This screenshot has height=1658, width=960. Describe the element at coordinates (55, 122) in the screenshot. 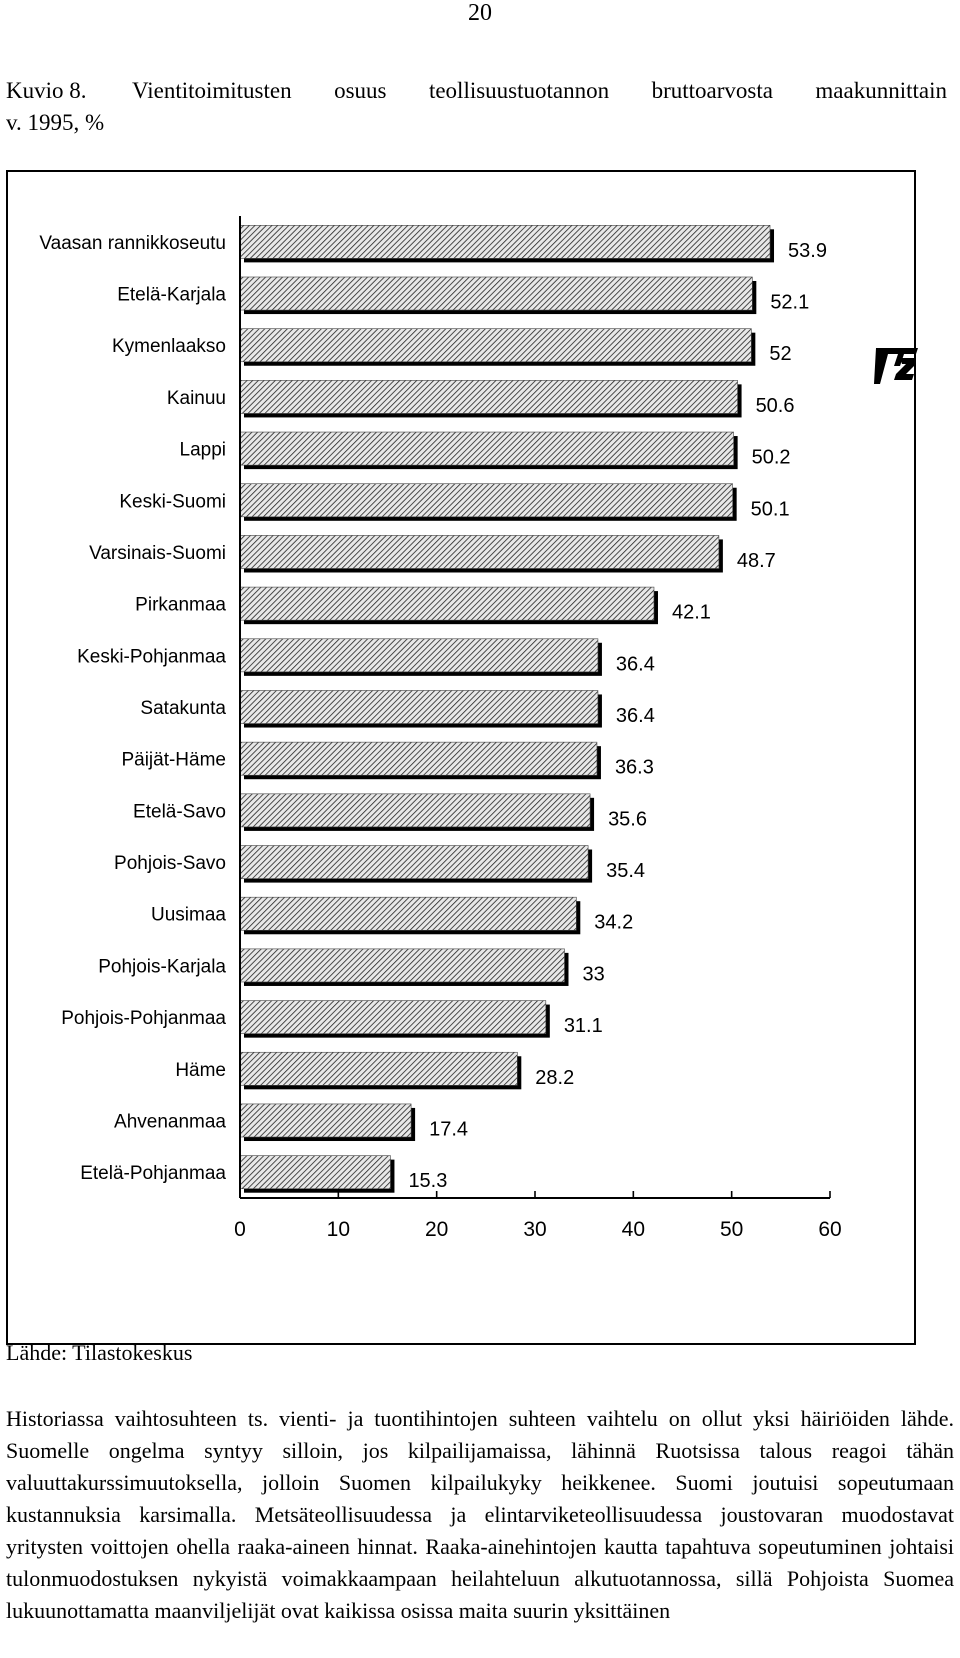

I see `figure-title-line2: v. 1995, %` at that location.